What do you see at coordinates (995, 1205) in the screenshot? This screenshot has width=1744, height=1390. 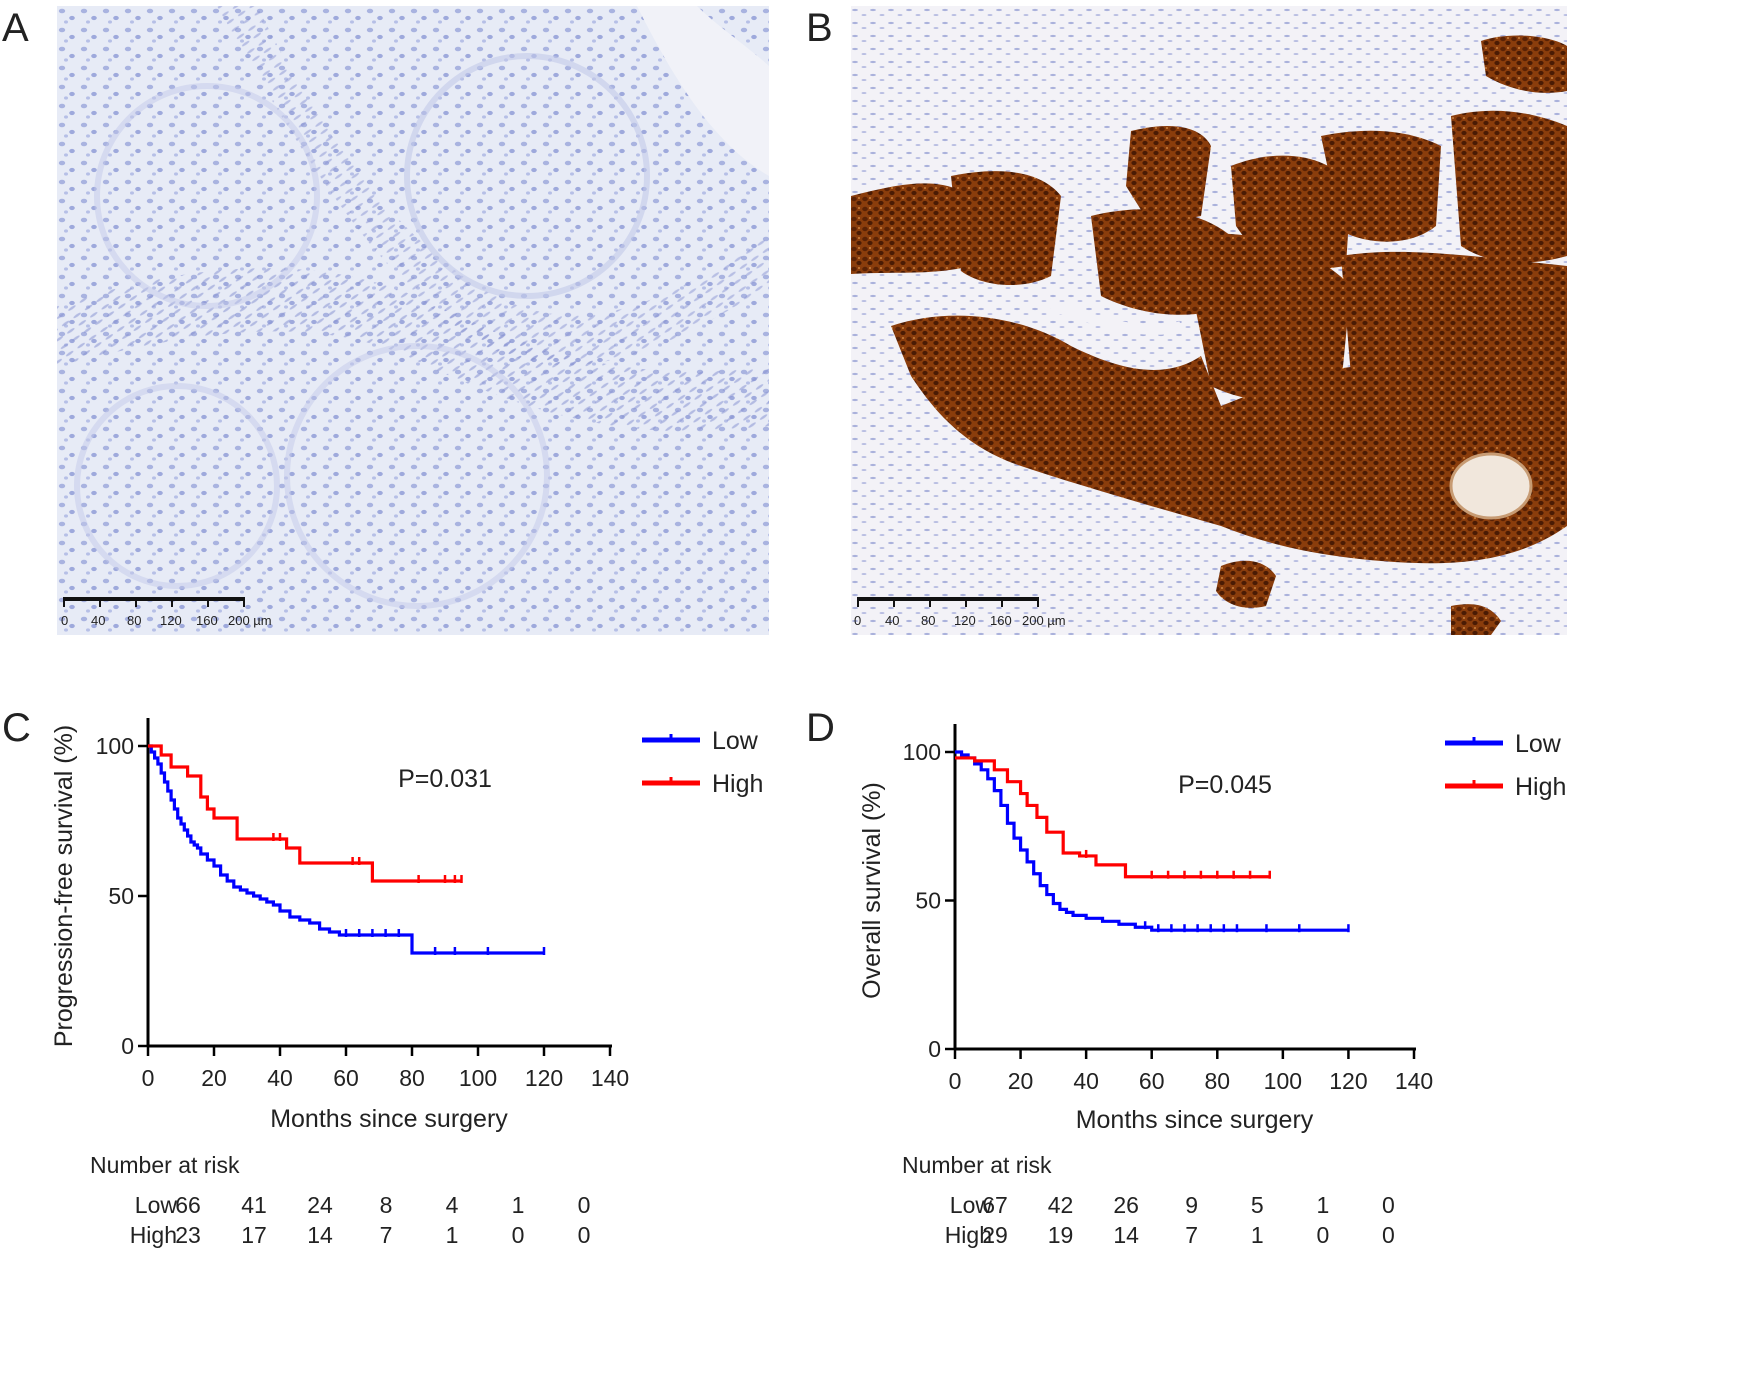 I see `risk-cell: 67` at bounding box center [995, 1205].